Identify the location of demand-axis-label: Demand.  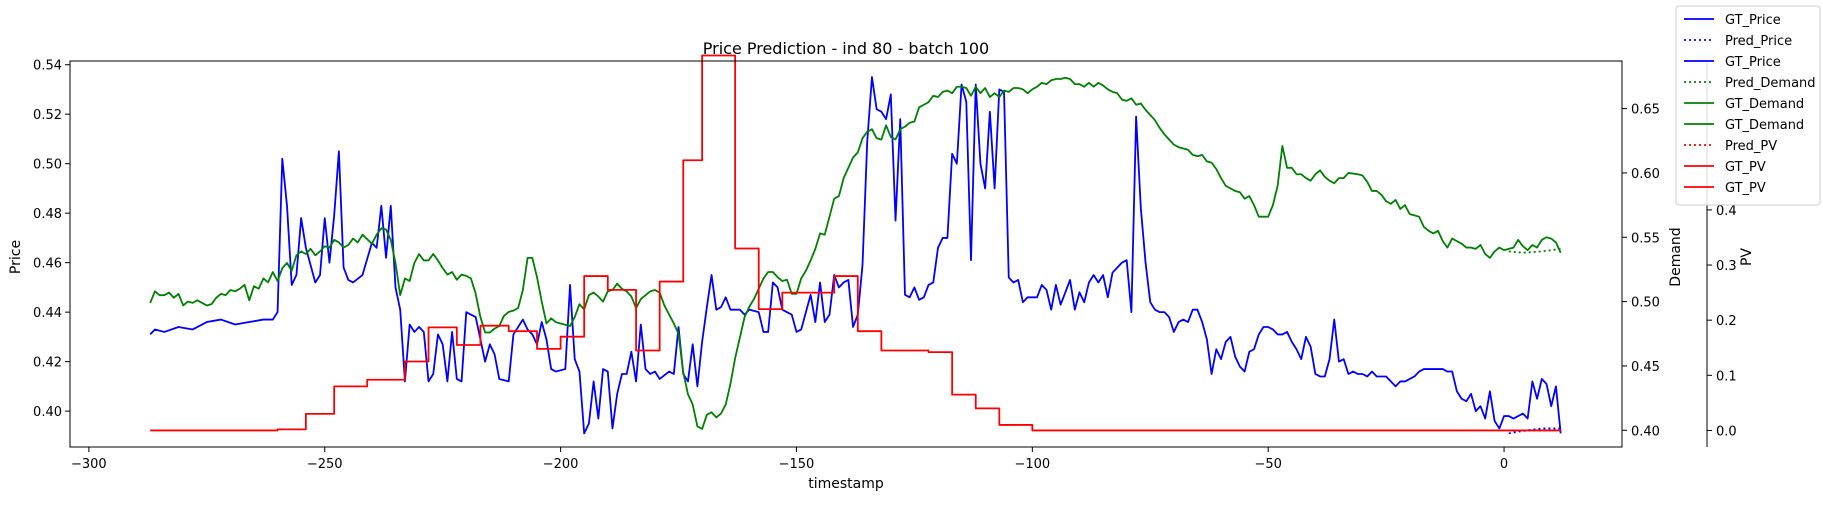
(1676, 256).